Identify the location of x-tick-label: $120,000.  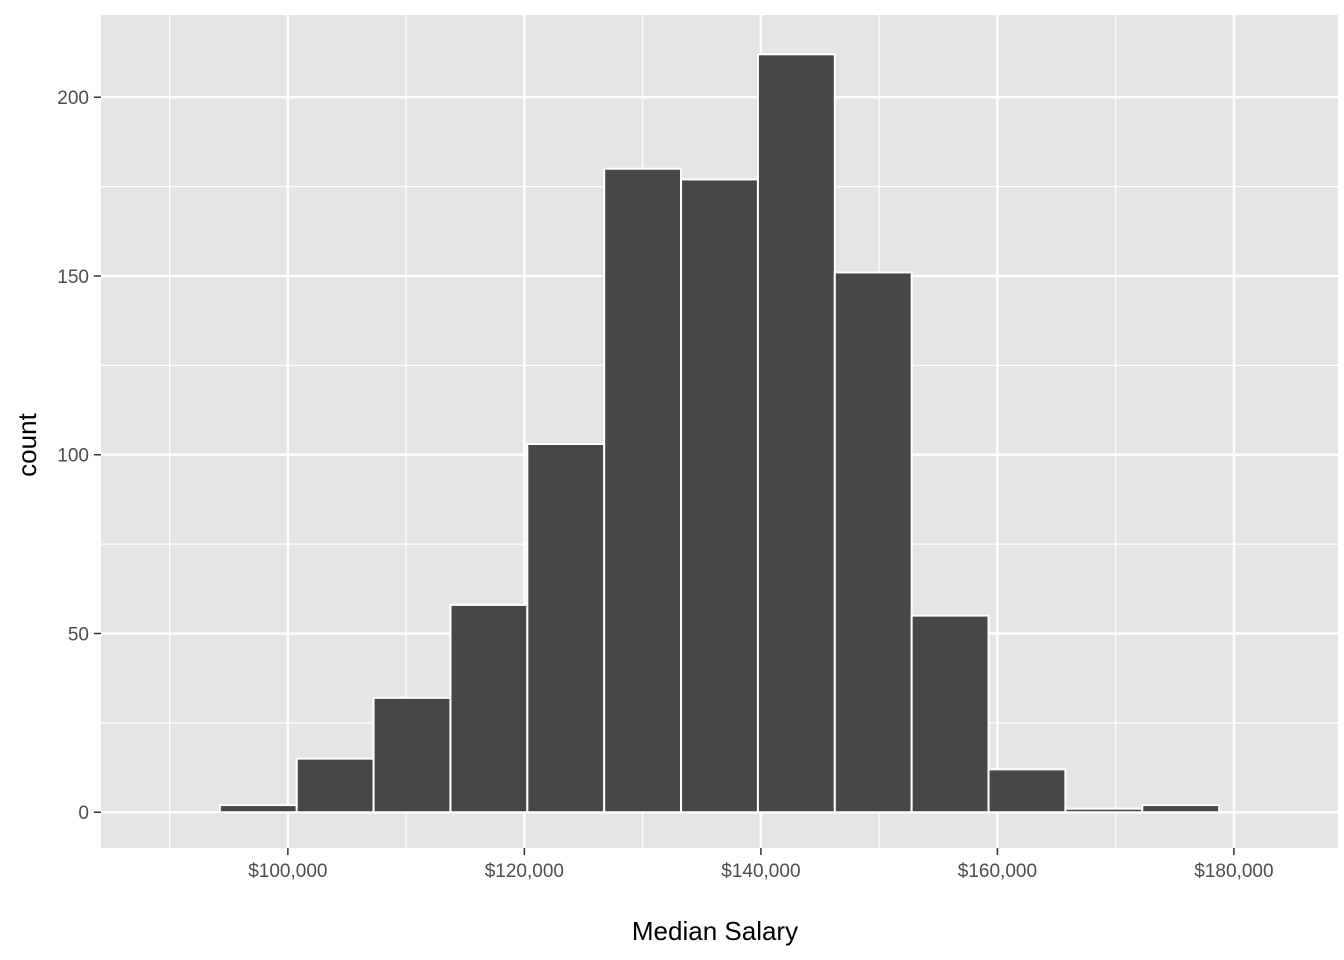
(524, 871).